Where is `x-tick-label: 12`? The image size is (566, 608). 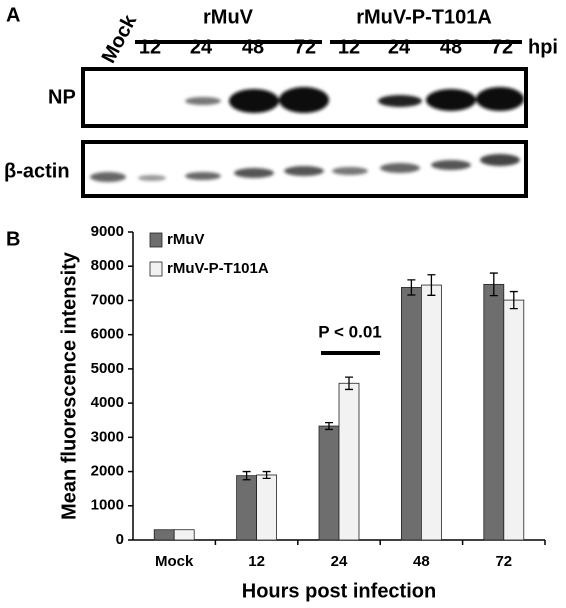
x-tick-label: 12 is located at coordinates (256, 561).